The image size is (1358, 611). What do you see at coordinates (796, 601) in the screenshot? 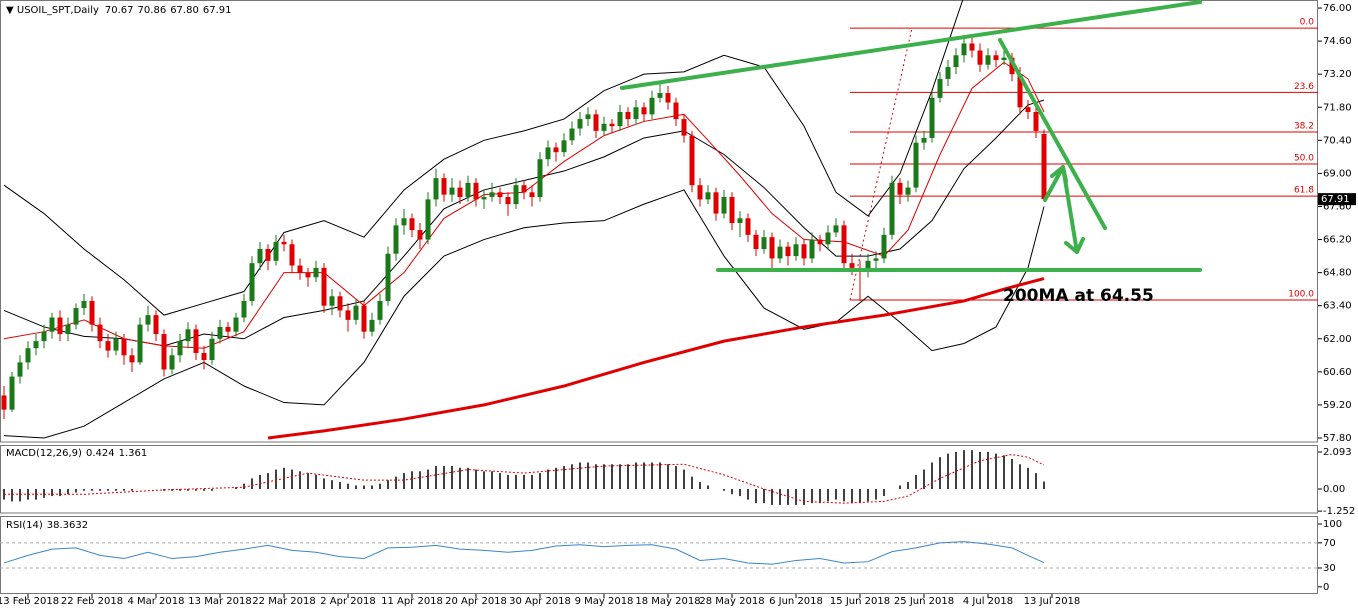
I see `x-tick-label: 6 Jun 2018` at bounding box center [796, 601].